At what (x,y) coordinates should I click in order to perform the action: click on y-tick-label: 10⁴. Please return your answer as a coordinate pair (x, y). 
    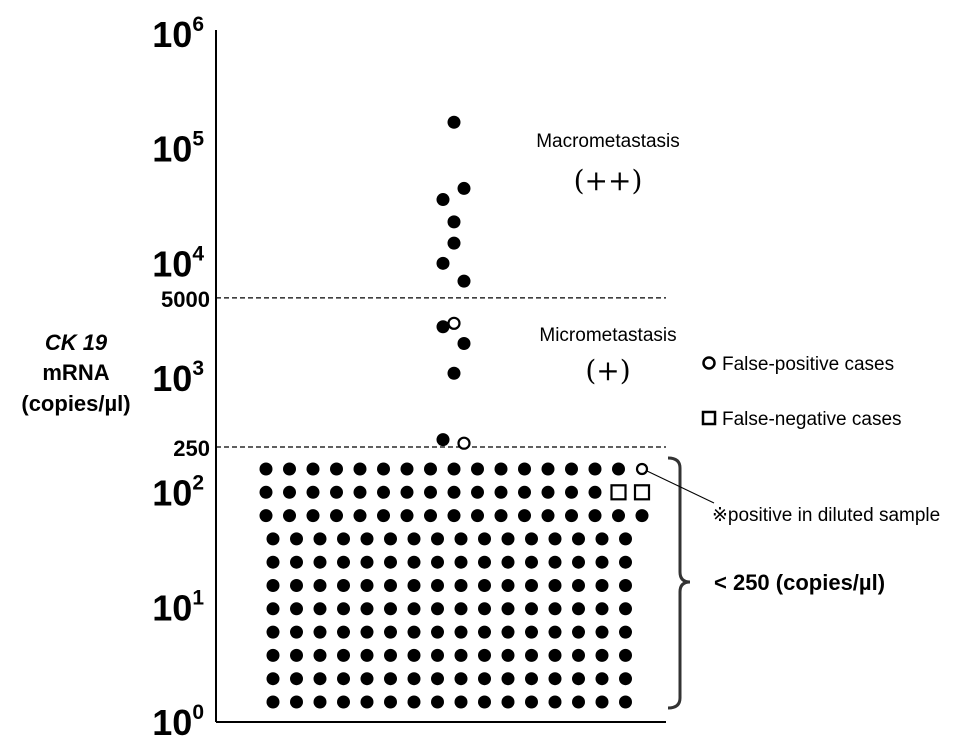
    Looking at the image, I should click on (178, 263).